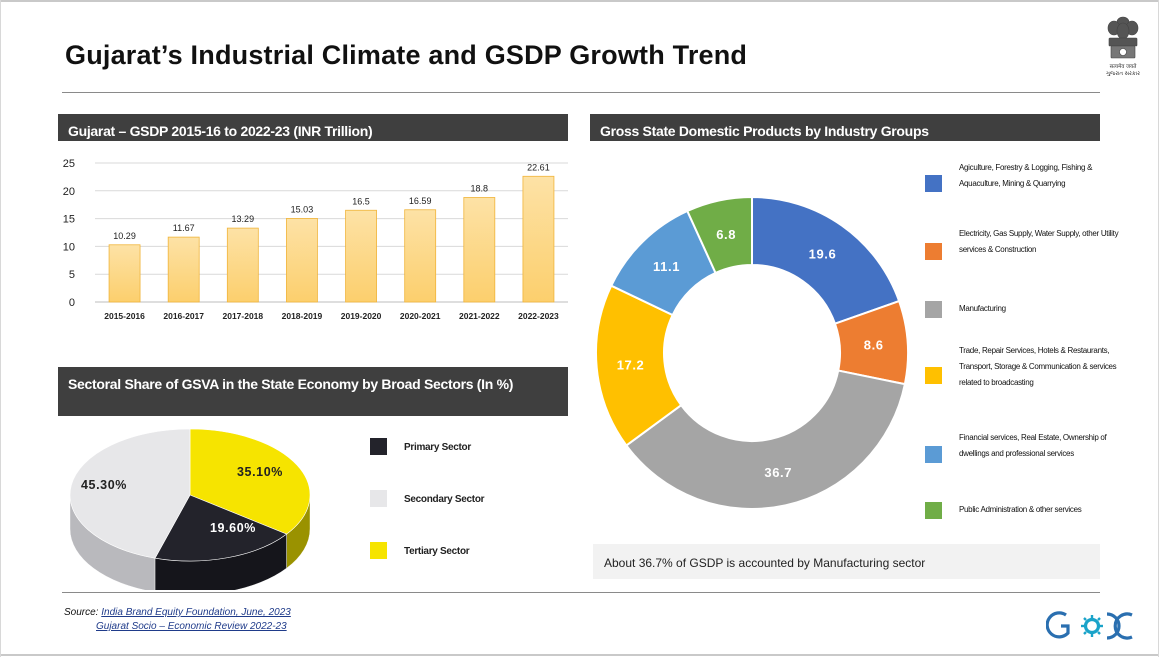  Describe the element at coordinates (579, 1) in the screenshot. I see `frame-top-border` at that location.